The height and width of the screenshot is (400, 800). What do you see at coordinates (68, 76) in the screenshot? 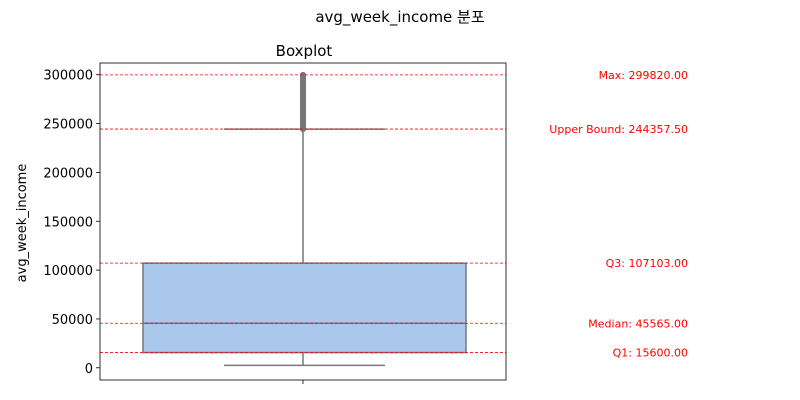
I see `y-tick-label: 300000` at bounding box center [68, 76].